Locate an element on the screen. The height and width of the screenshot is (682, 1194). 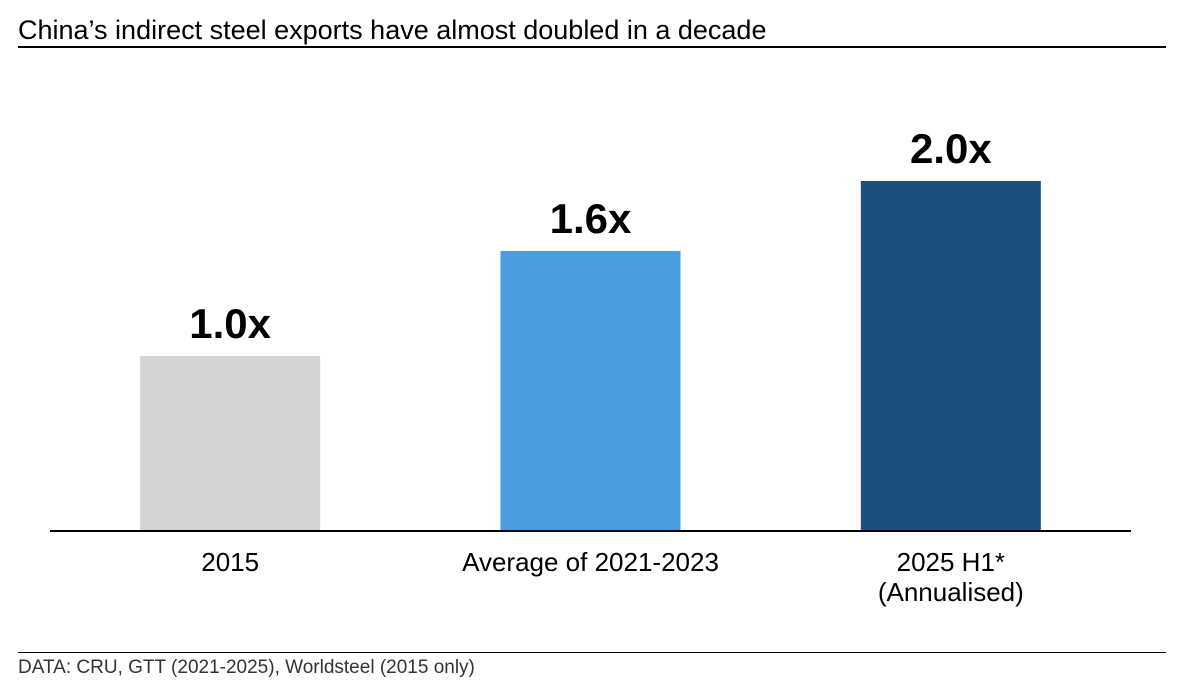
data-label-1: 1.0x is located at coordinates (230, 323).